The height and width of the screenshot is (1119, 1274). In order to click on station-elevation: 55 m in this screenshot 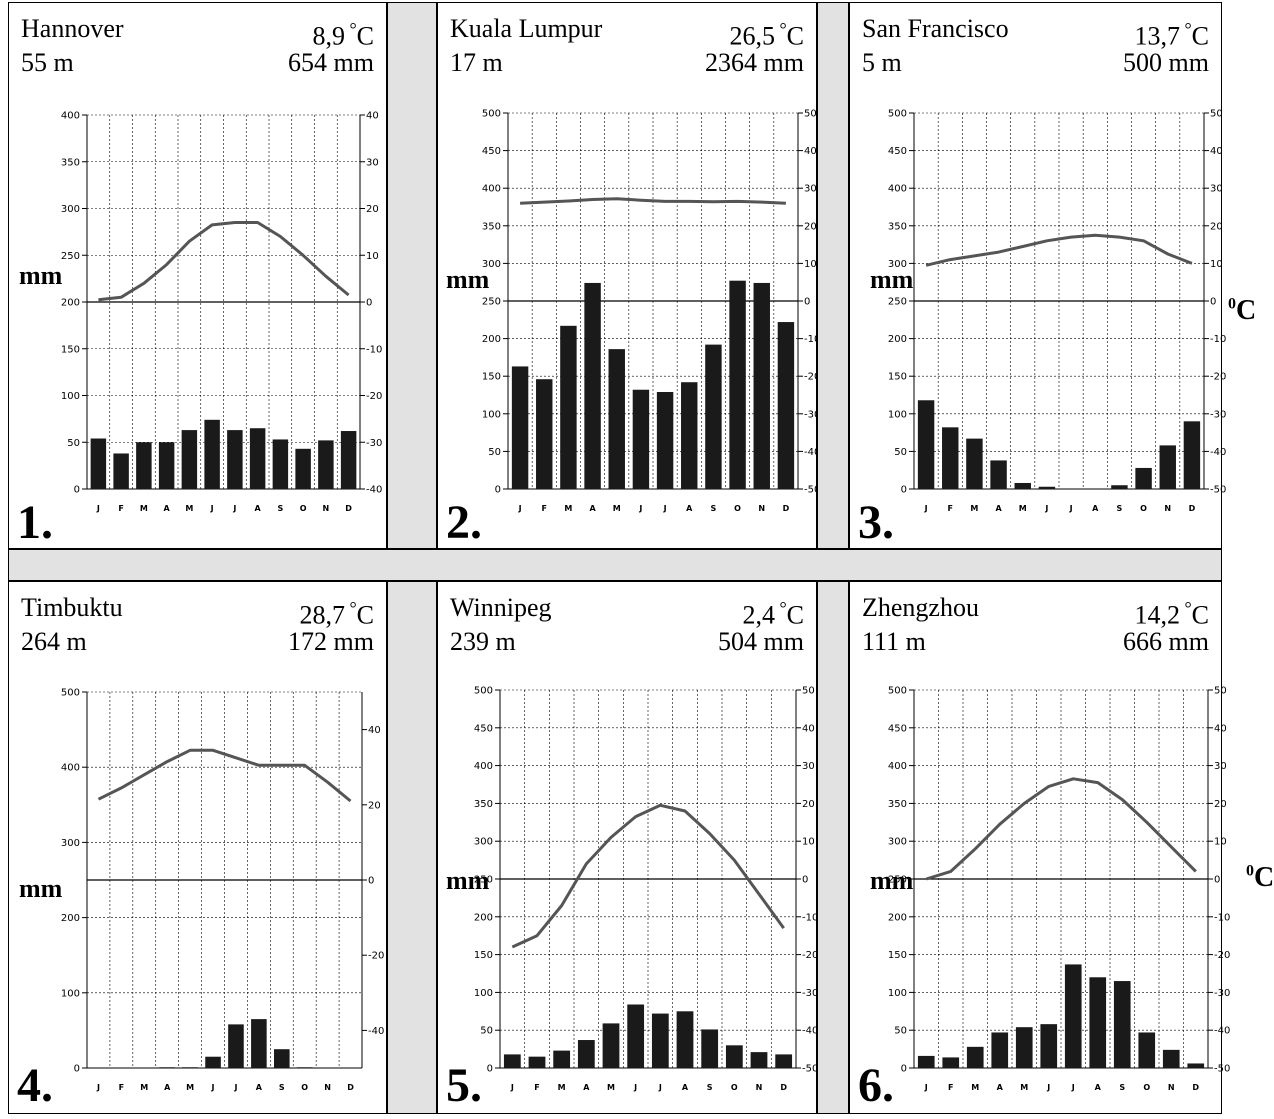, I will do `click(47, 62)`.